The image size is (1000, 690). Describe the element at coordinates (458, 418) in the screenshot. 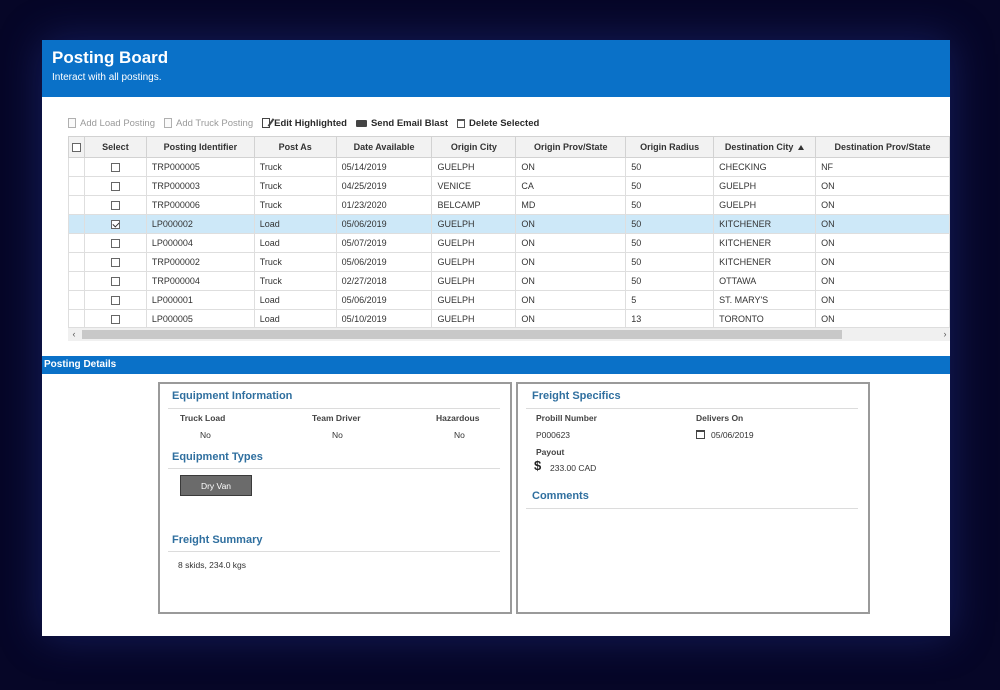

I see `hazardous-label: Hazardous` at that location.